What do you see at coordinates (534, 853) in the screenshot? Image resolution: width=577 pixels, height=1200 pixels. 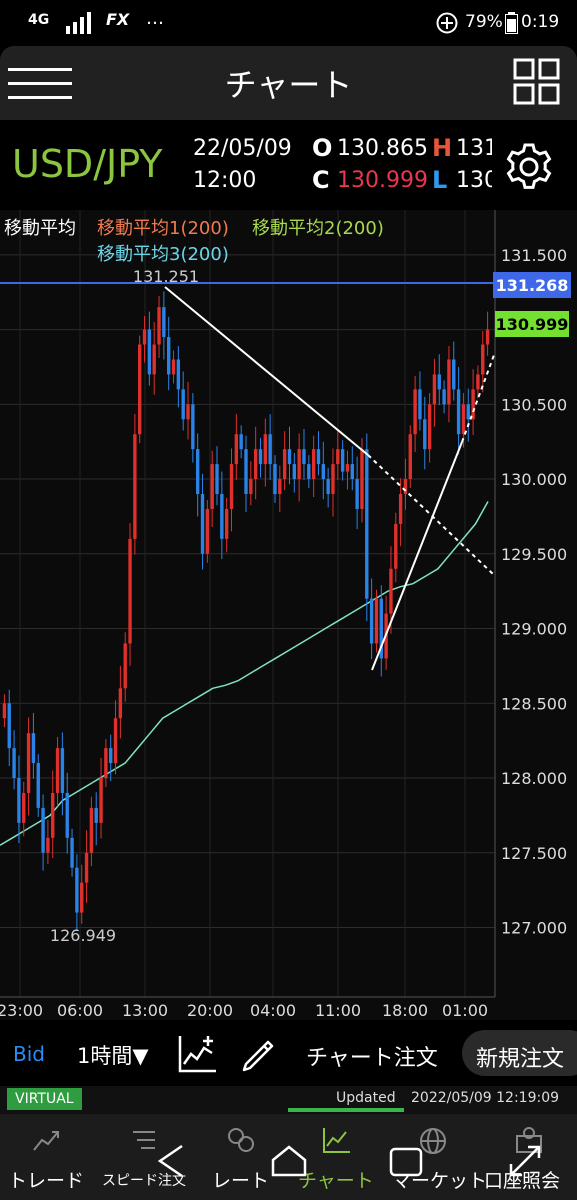 I see `price-tick-label: 127.500` at bounding box center [534, 853].